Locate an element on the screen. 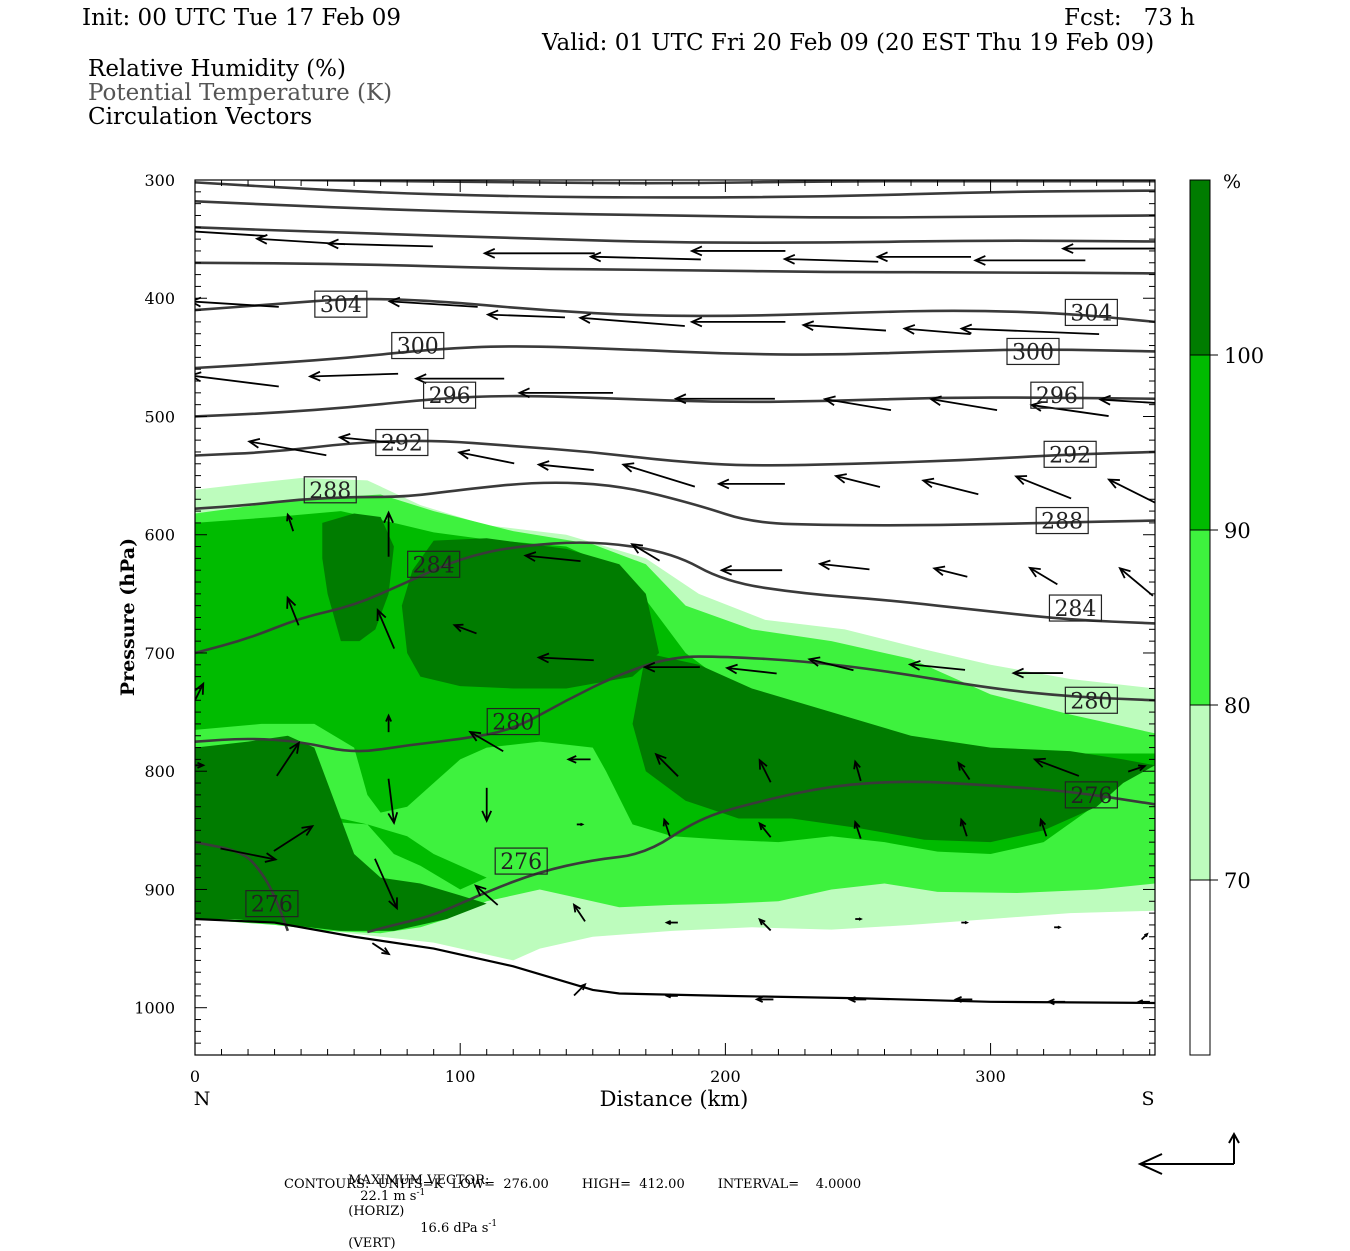  contour-label-text: 292 is located at coordinates (1070, 455).